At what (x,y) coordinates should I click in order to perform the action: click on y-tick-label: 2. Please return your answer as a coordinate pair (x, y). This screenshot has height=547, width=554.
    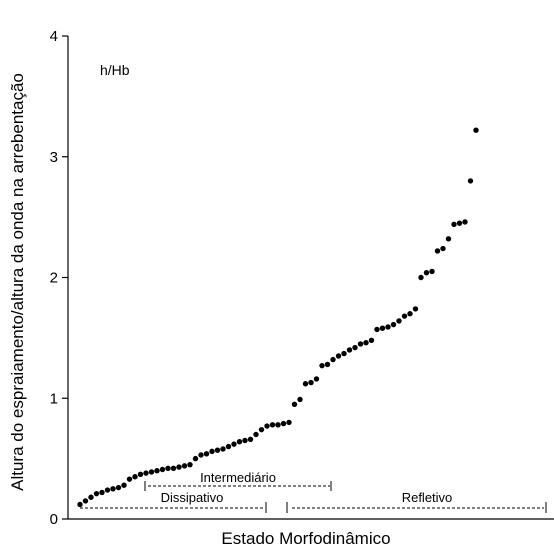
    Looking at the image, I should click on (54, 278).